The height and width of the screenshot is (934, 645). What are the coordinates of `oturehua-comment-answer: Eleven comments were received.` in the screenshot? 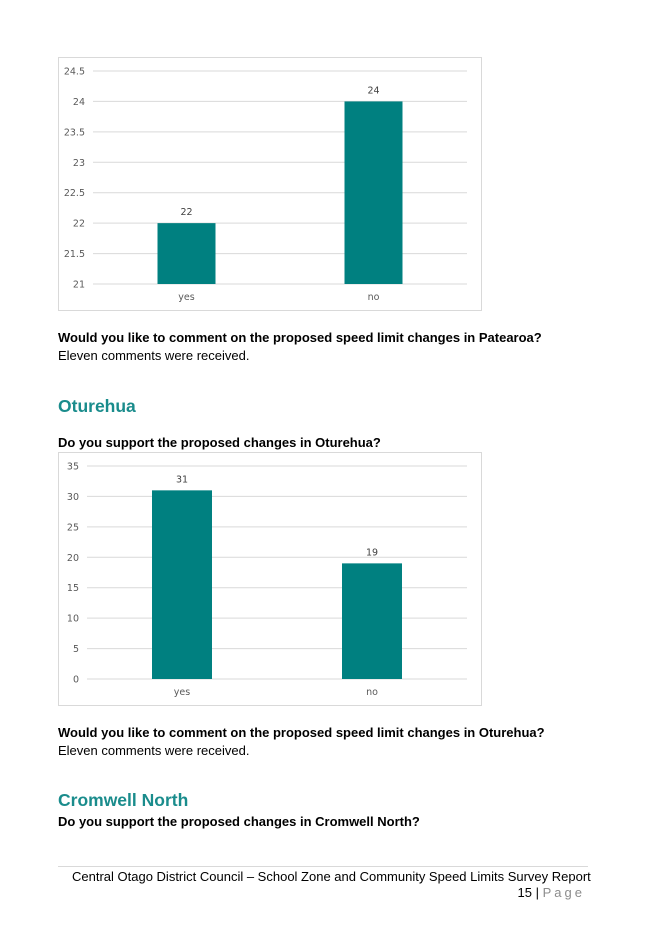 It's located at (154, 750).